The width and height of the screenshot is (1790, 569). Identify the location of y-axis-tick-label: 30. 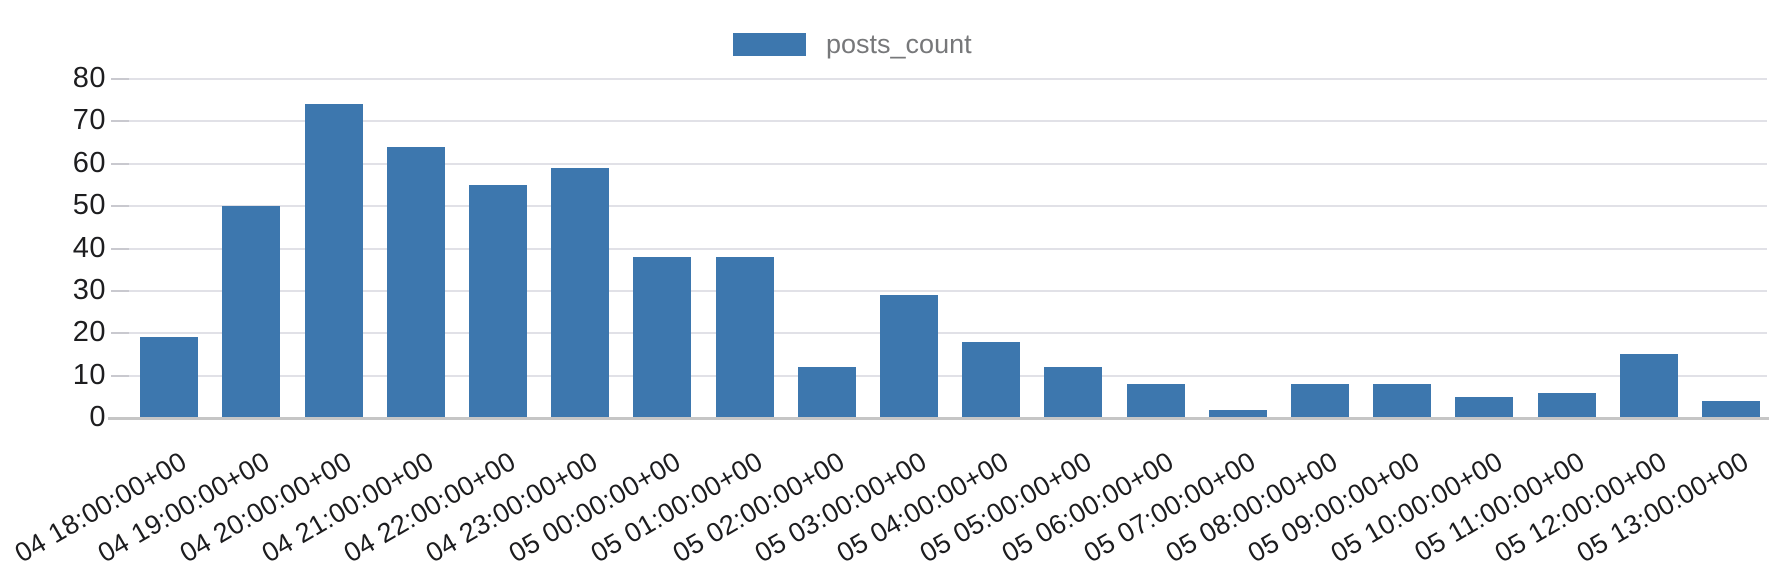
(89, 289).